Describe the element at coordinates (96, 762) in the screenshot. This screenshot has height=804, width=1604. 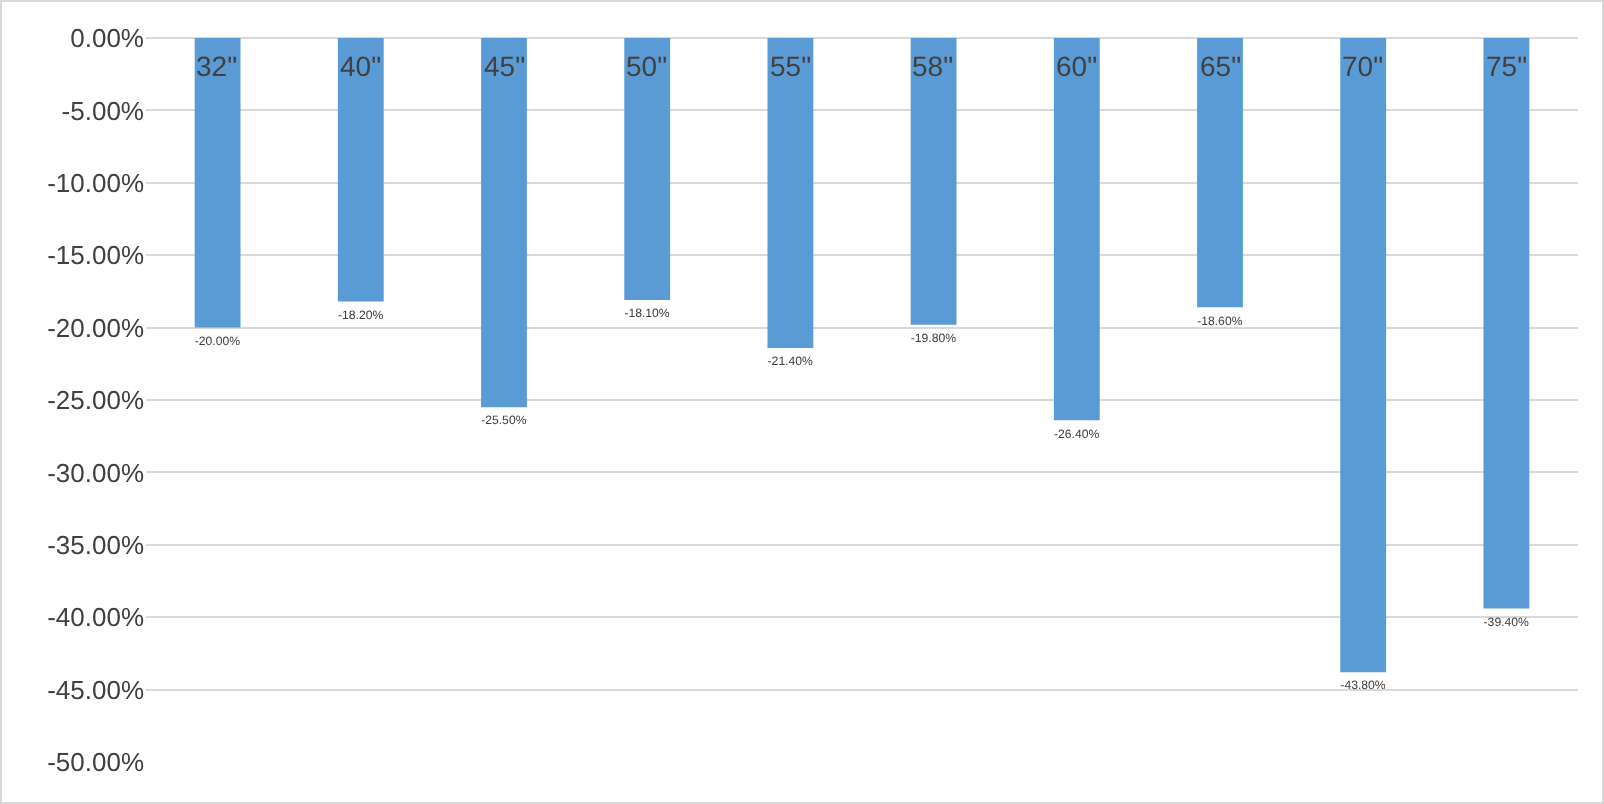
I see `y-tick-label: -50.00%` at that location.